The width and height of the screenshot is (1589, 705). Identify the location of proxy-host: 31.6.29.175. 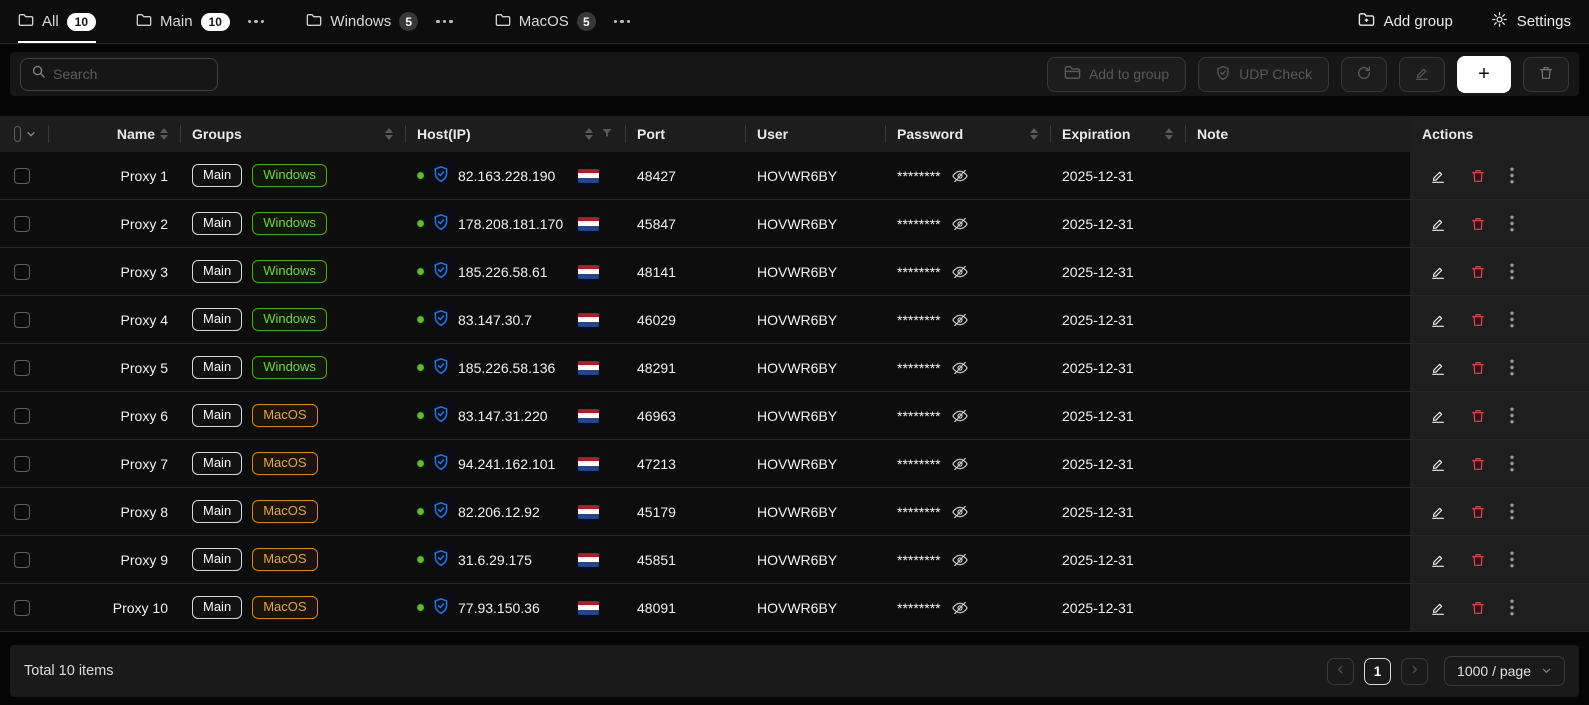
(515, 559).